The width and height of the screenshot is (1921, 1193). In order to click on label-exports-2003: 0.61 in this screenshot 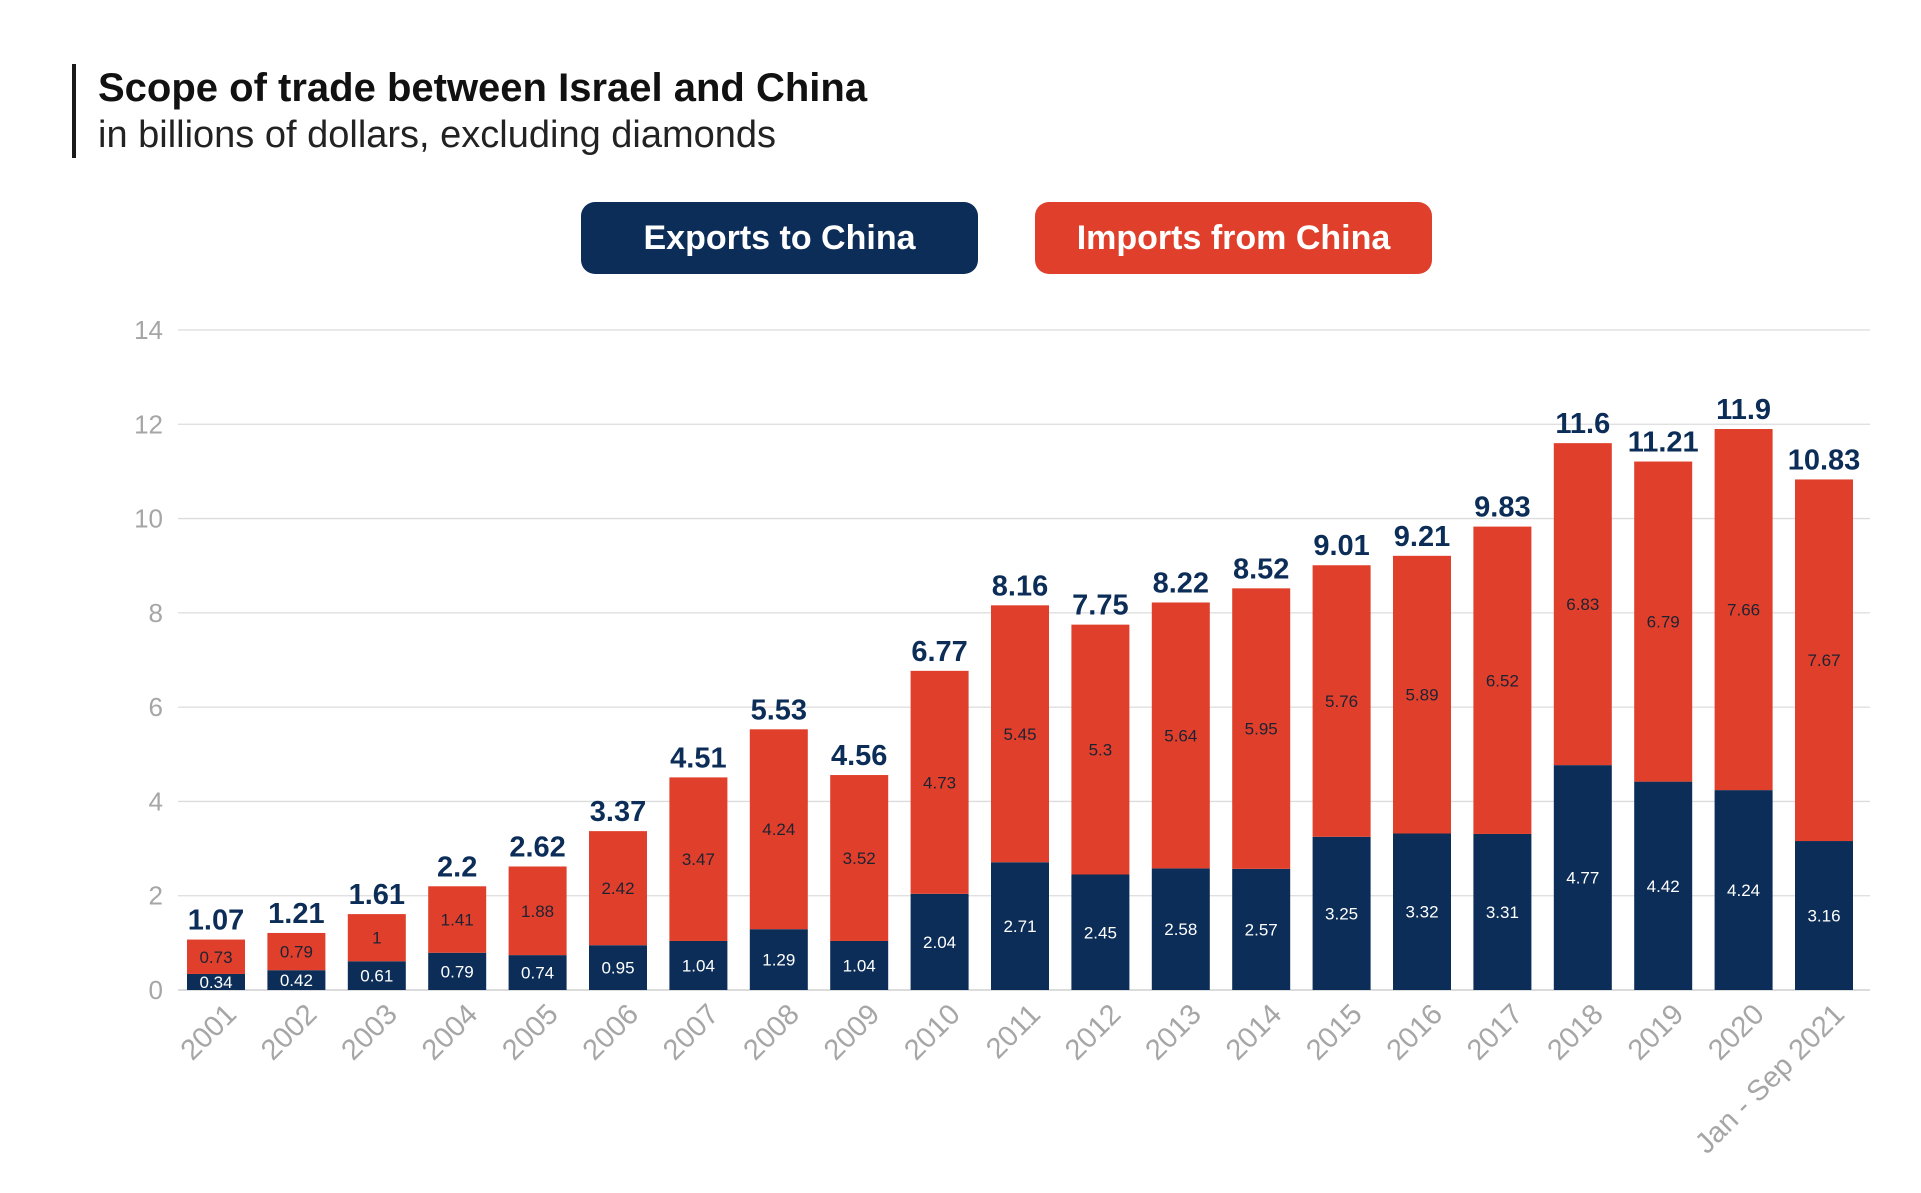, I will do `click(376, 976)`.